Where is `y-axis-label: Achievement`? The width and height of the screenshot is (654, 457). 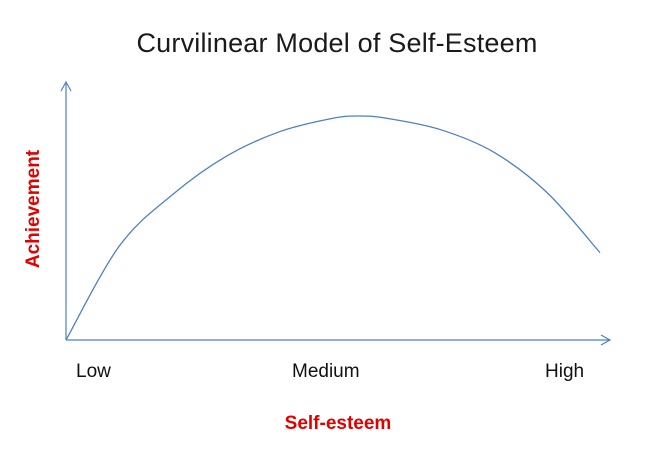
y-axis-label: Achievement is located at coordinates (33, 209).